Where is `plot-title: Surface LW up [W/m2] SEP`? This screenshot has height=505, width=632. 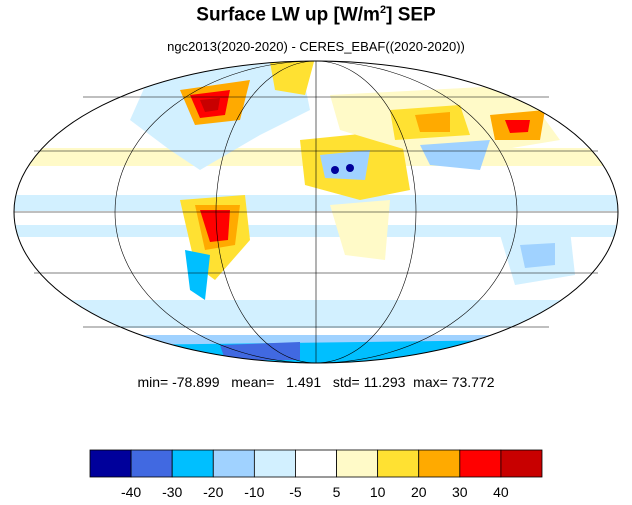 plot-title: Surface LW up [W/m2] SEP is located at coordinates (316, 15).